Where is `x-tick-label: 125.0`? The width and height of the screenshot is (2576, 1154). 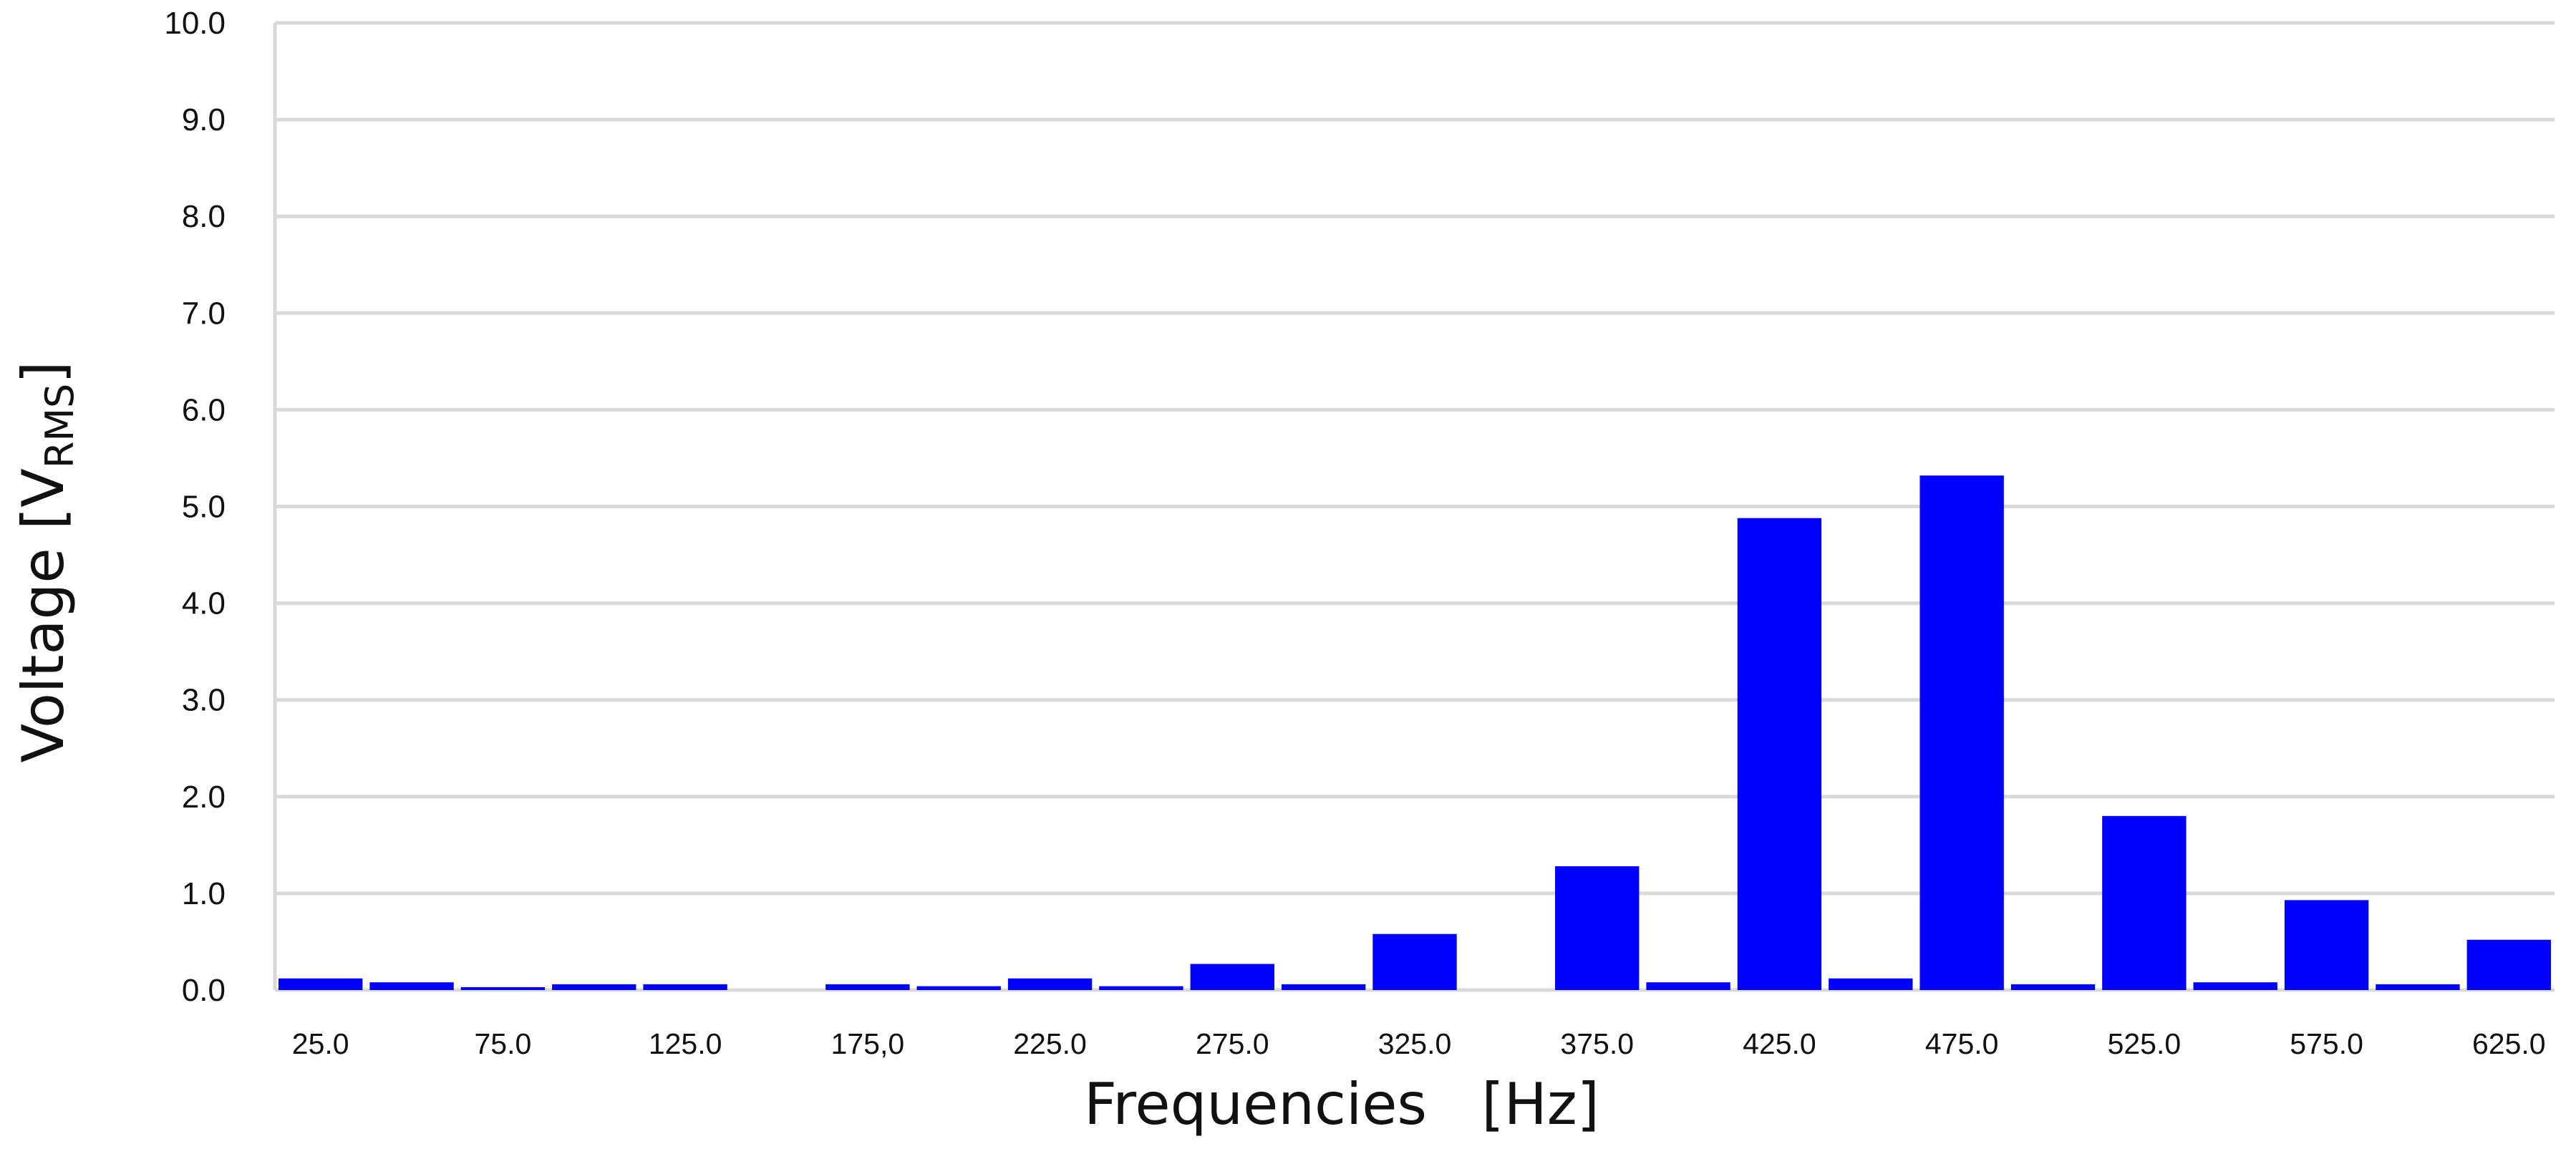 x-tick-label: 125.0 is located at coordinates (685, 1043).